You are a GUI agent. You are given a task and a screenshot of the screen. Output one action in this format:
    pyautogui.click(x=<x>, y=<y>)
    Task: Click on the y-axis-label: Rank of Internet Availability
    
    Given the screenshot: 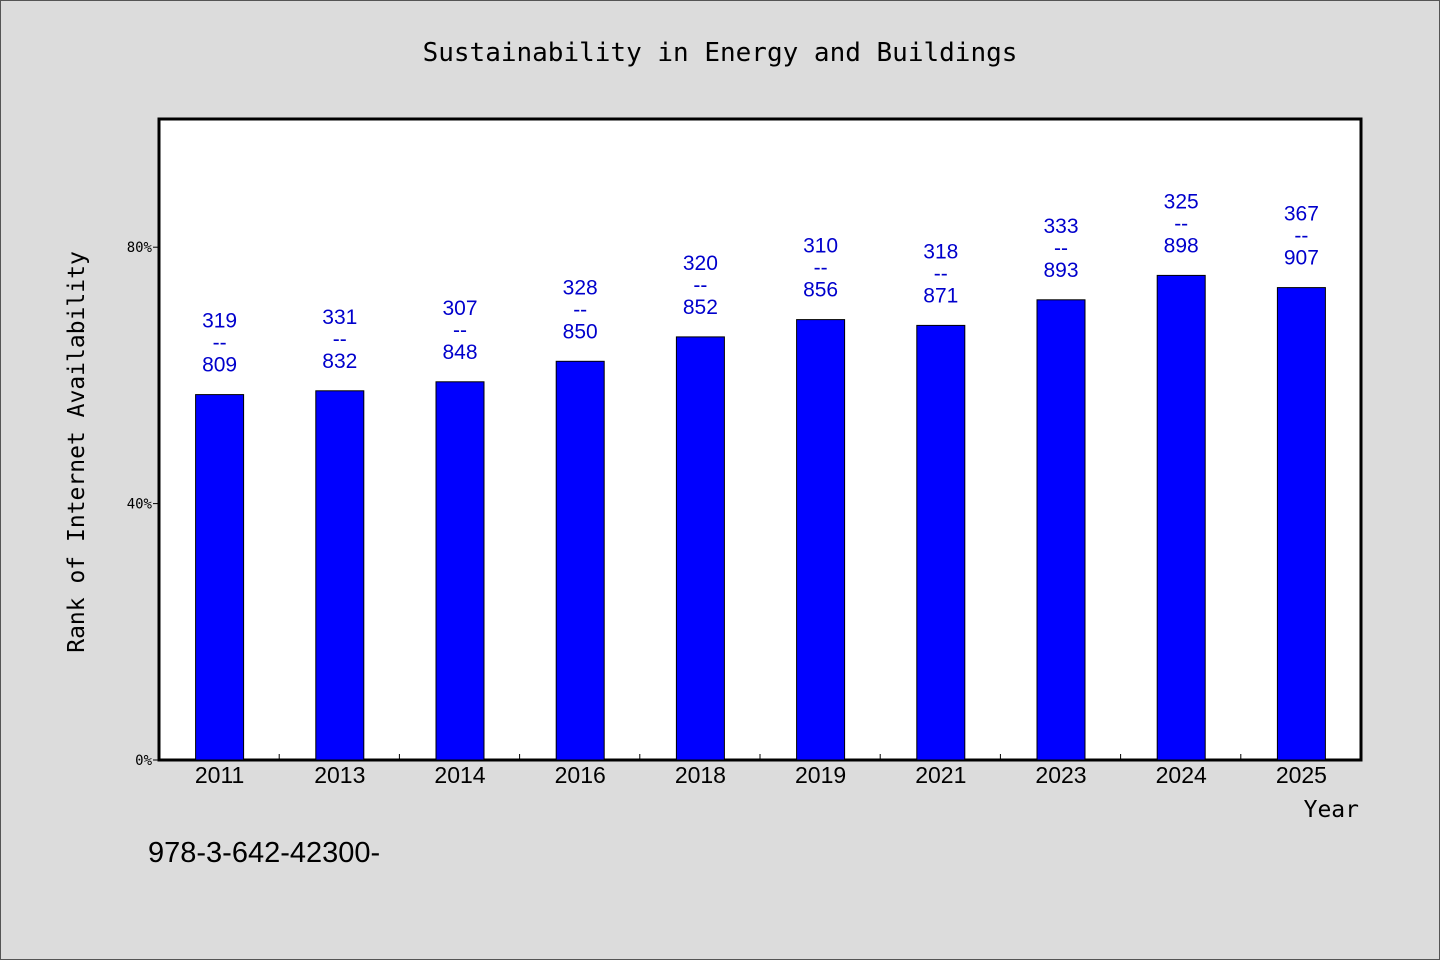 What is the action you would take?
    pyautogui.click(x=77, y=452)
    